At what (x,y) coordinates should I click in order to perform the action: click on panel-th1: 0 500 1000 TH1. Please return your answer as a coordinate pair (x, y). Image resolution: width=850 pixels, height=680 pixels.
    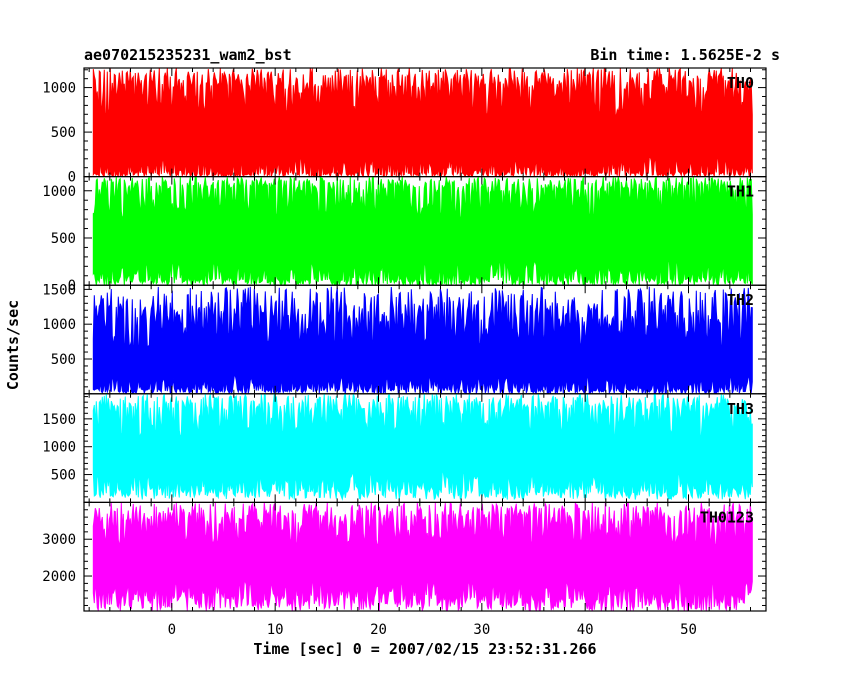
    Looking at the image, I should click on (404, 235).